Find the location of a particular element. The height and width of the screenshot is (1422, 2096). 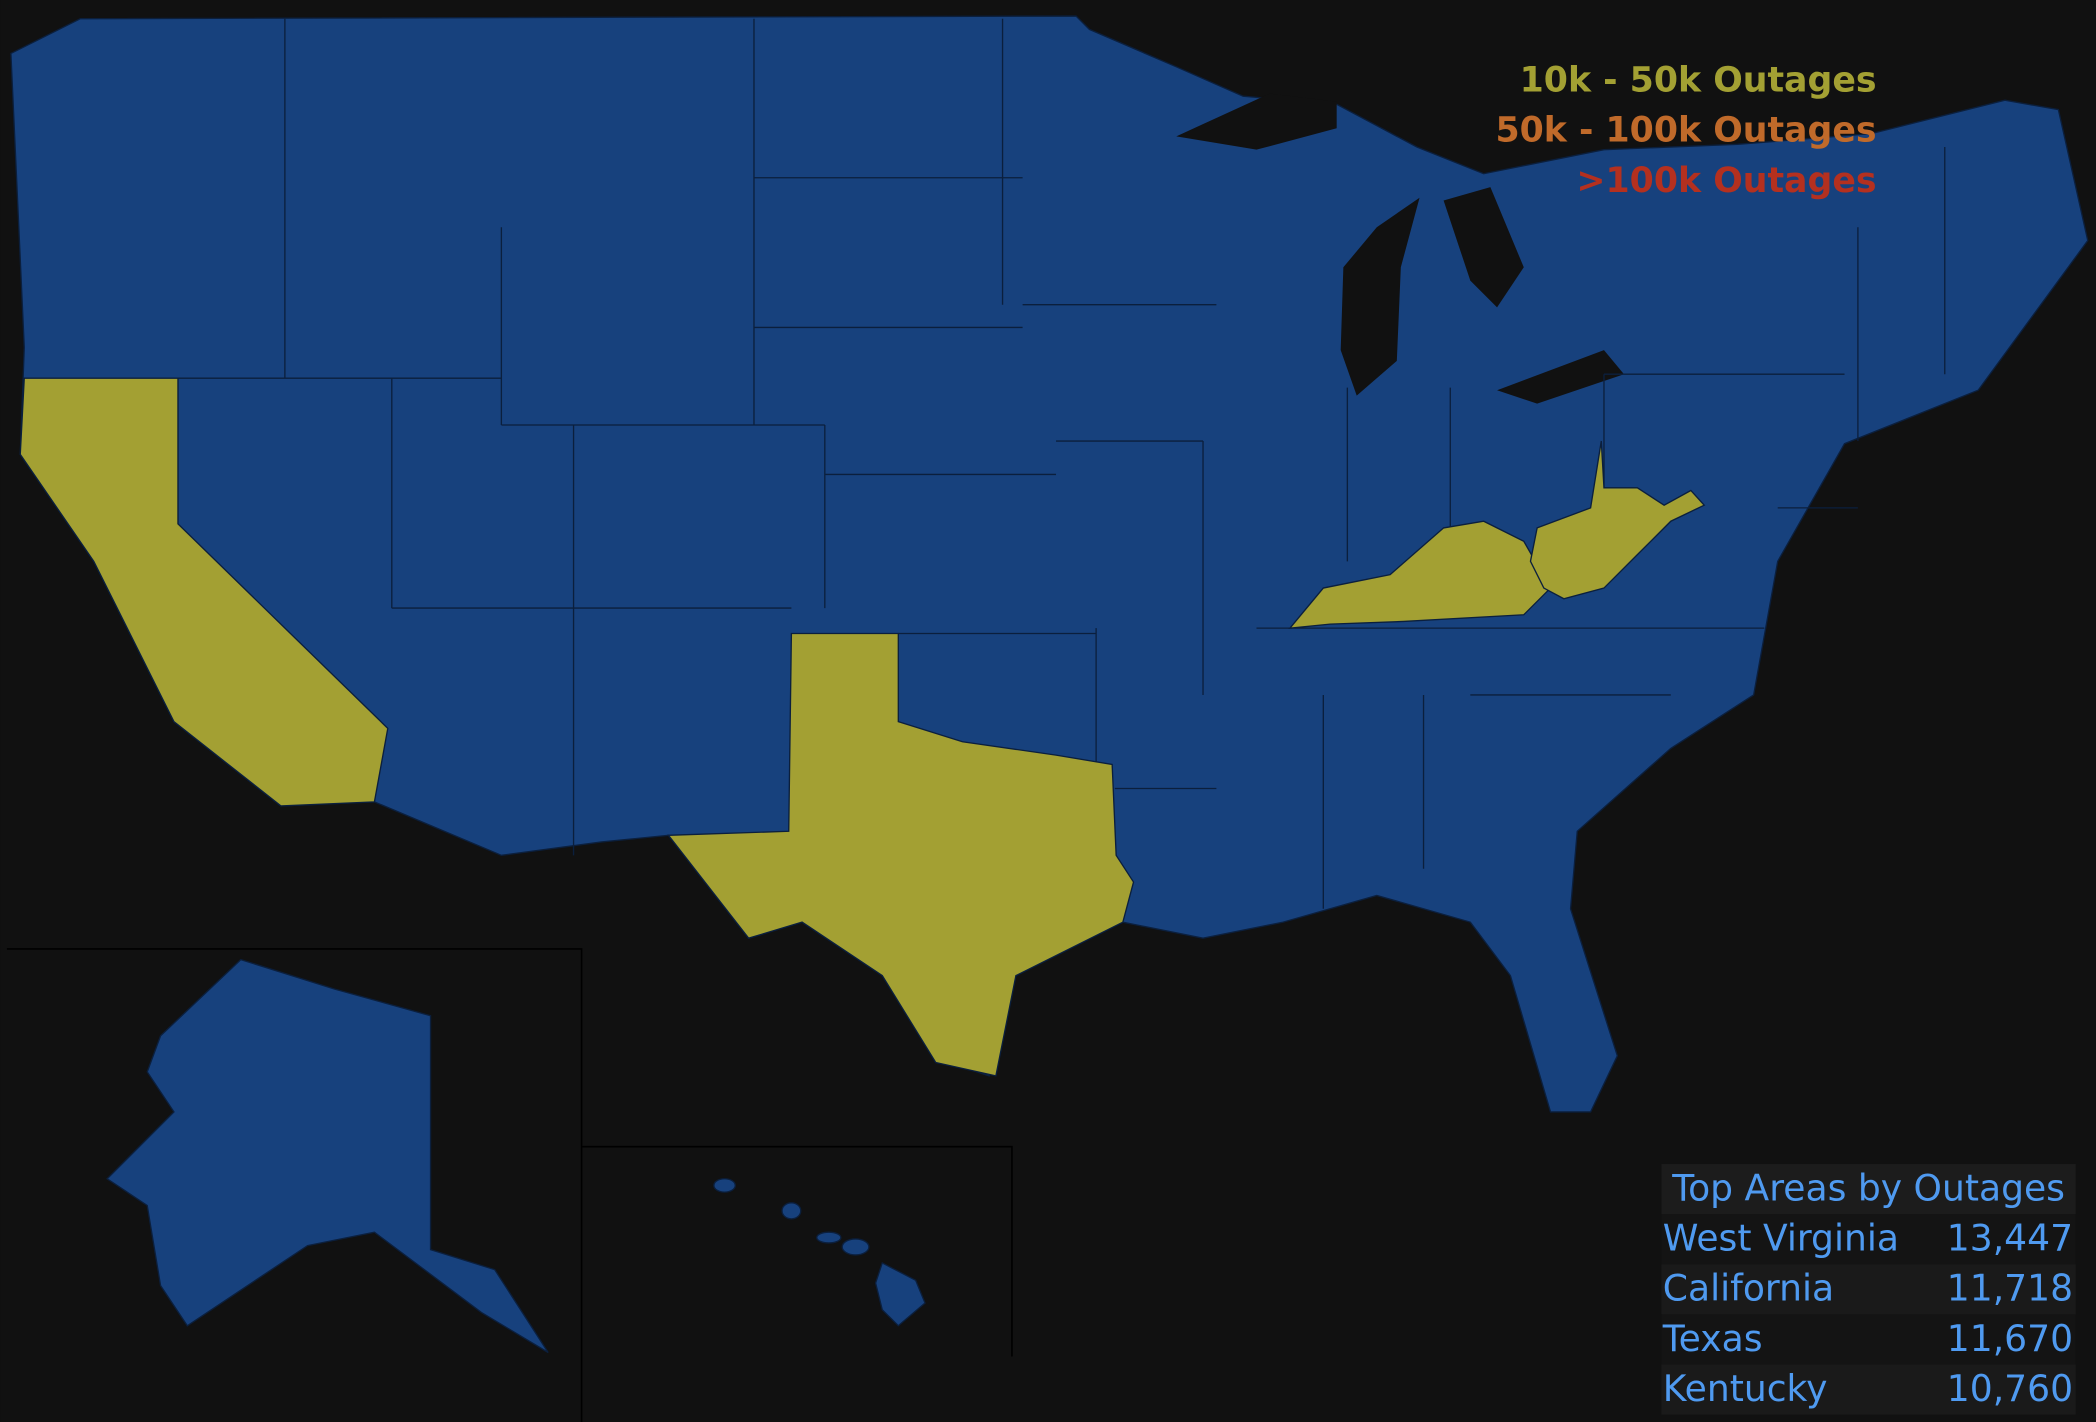

california is located at coordinates (204, 592).